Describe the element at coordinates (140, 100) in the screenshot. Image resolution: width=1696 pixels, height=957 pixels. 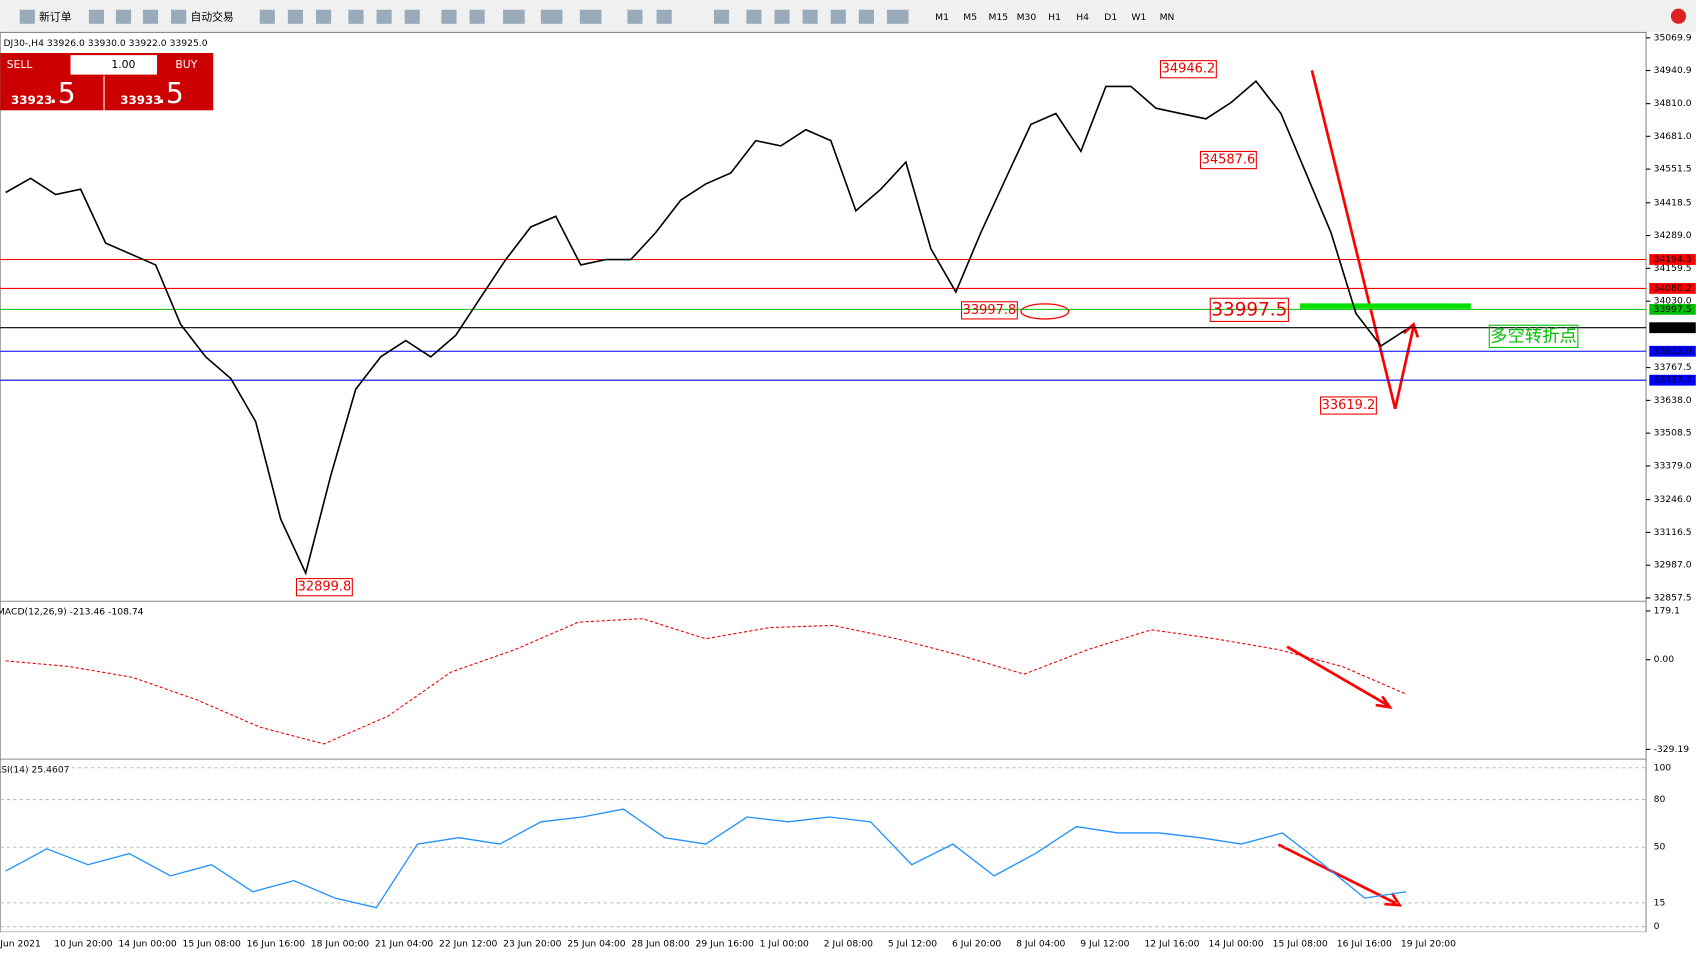
I see `ask: 33933` at that location.